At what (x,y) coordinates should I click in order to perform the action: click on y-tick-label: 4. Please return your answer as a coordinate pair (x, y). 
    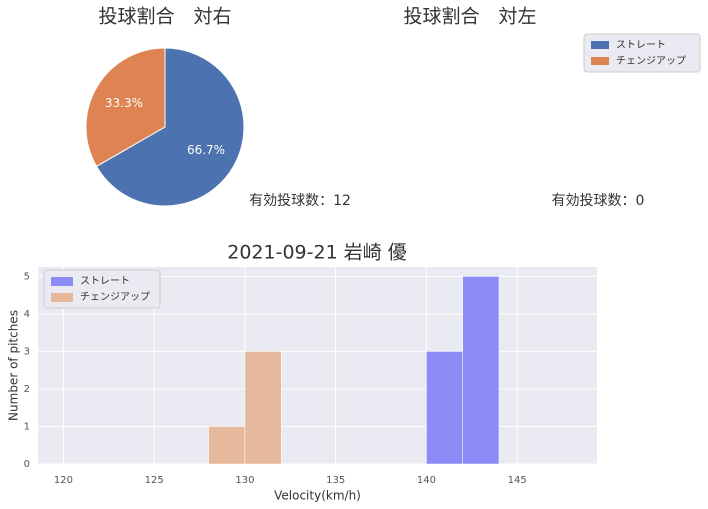
    Looking at the image, I should click on (27, 314).